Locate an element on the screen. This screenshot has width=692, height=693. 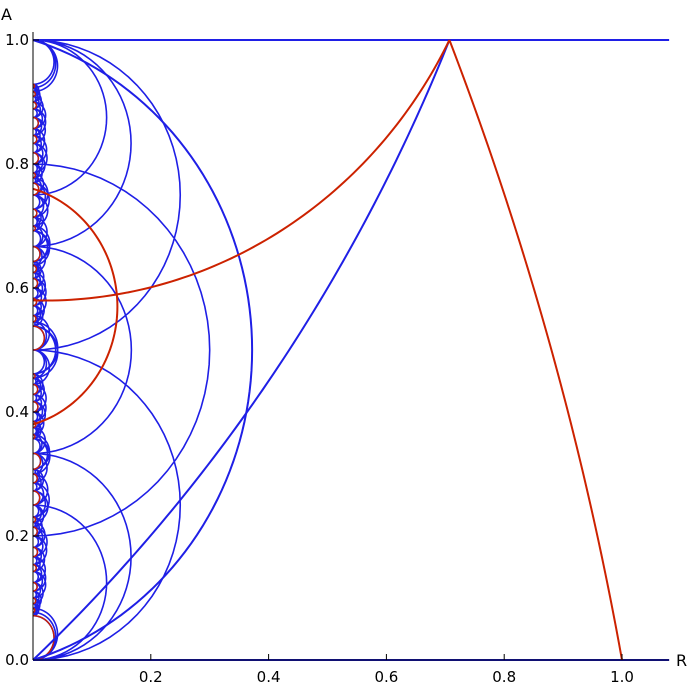
y-ticks: 0.0 0.2 0.4 0.6 0.8 1.0 is located at coordinates (22, 350).